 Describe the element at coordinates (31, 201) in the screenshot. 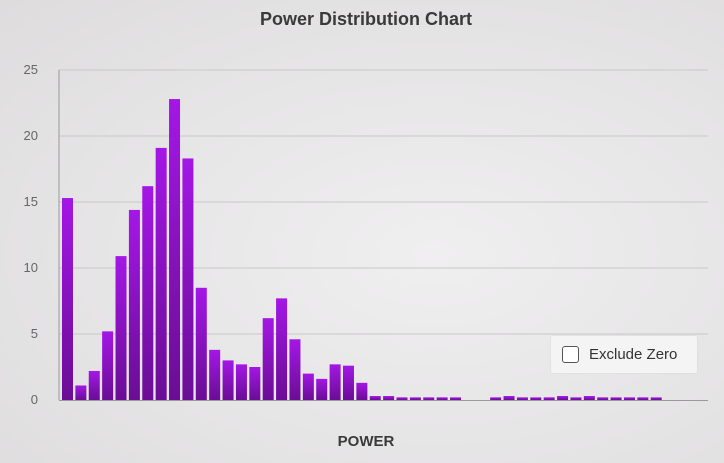

I see `y-tick-label: 15` at that location.